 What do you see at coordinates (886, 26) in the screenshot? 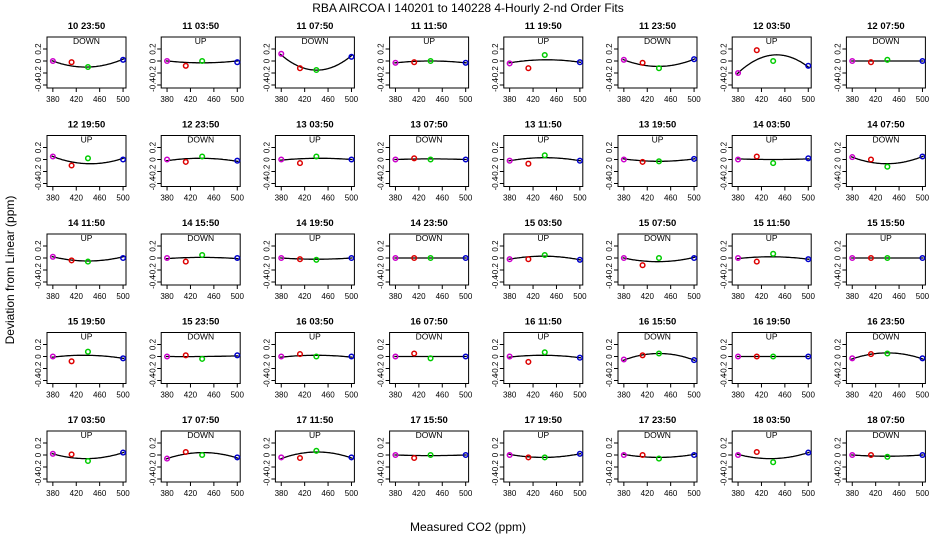
I see `panel-title: 12 07:50` at bounding box center [886, 26].